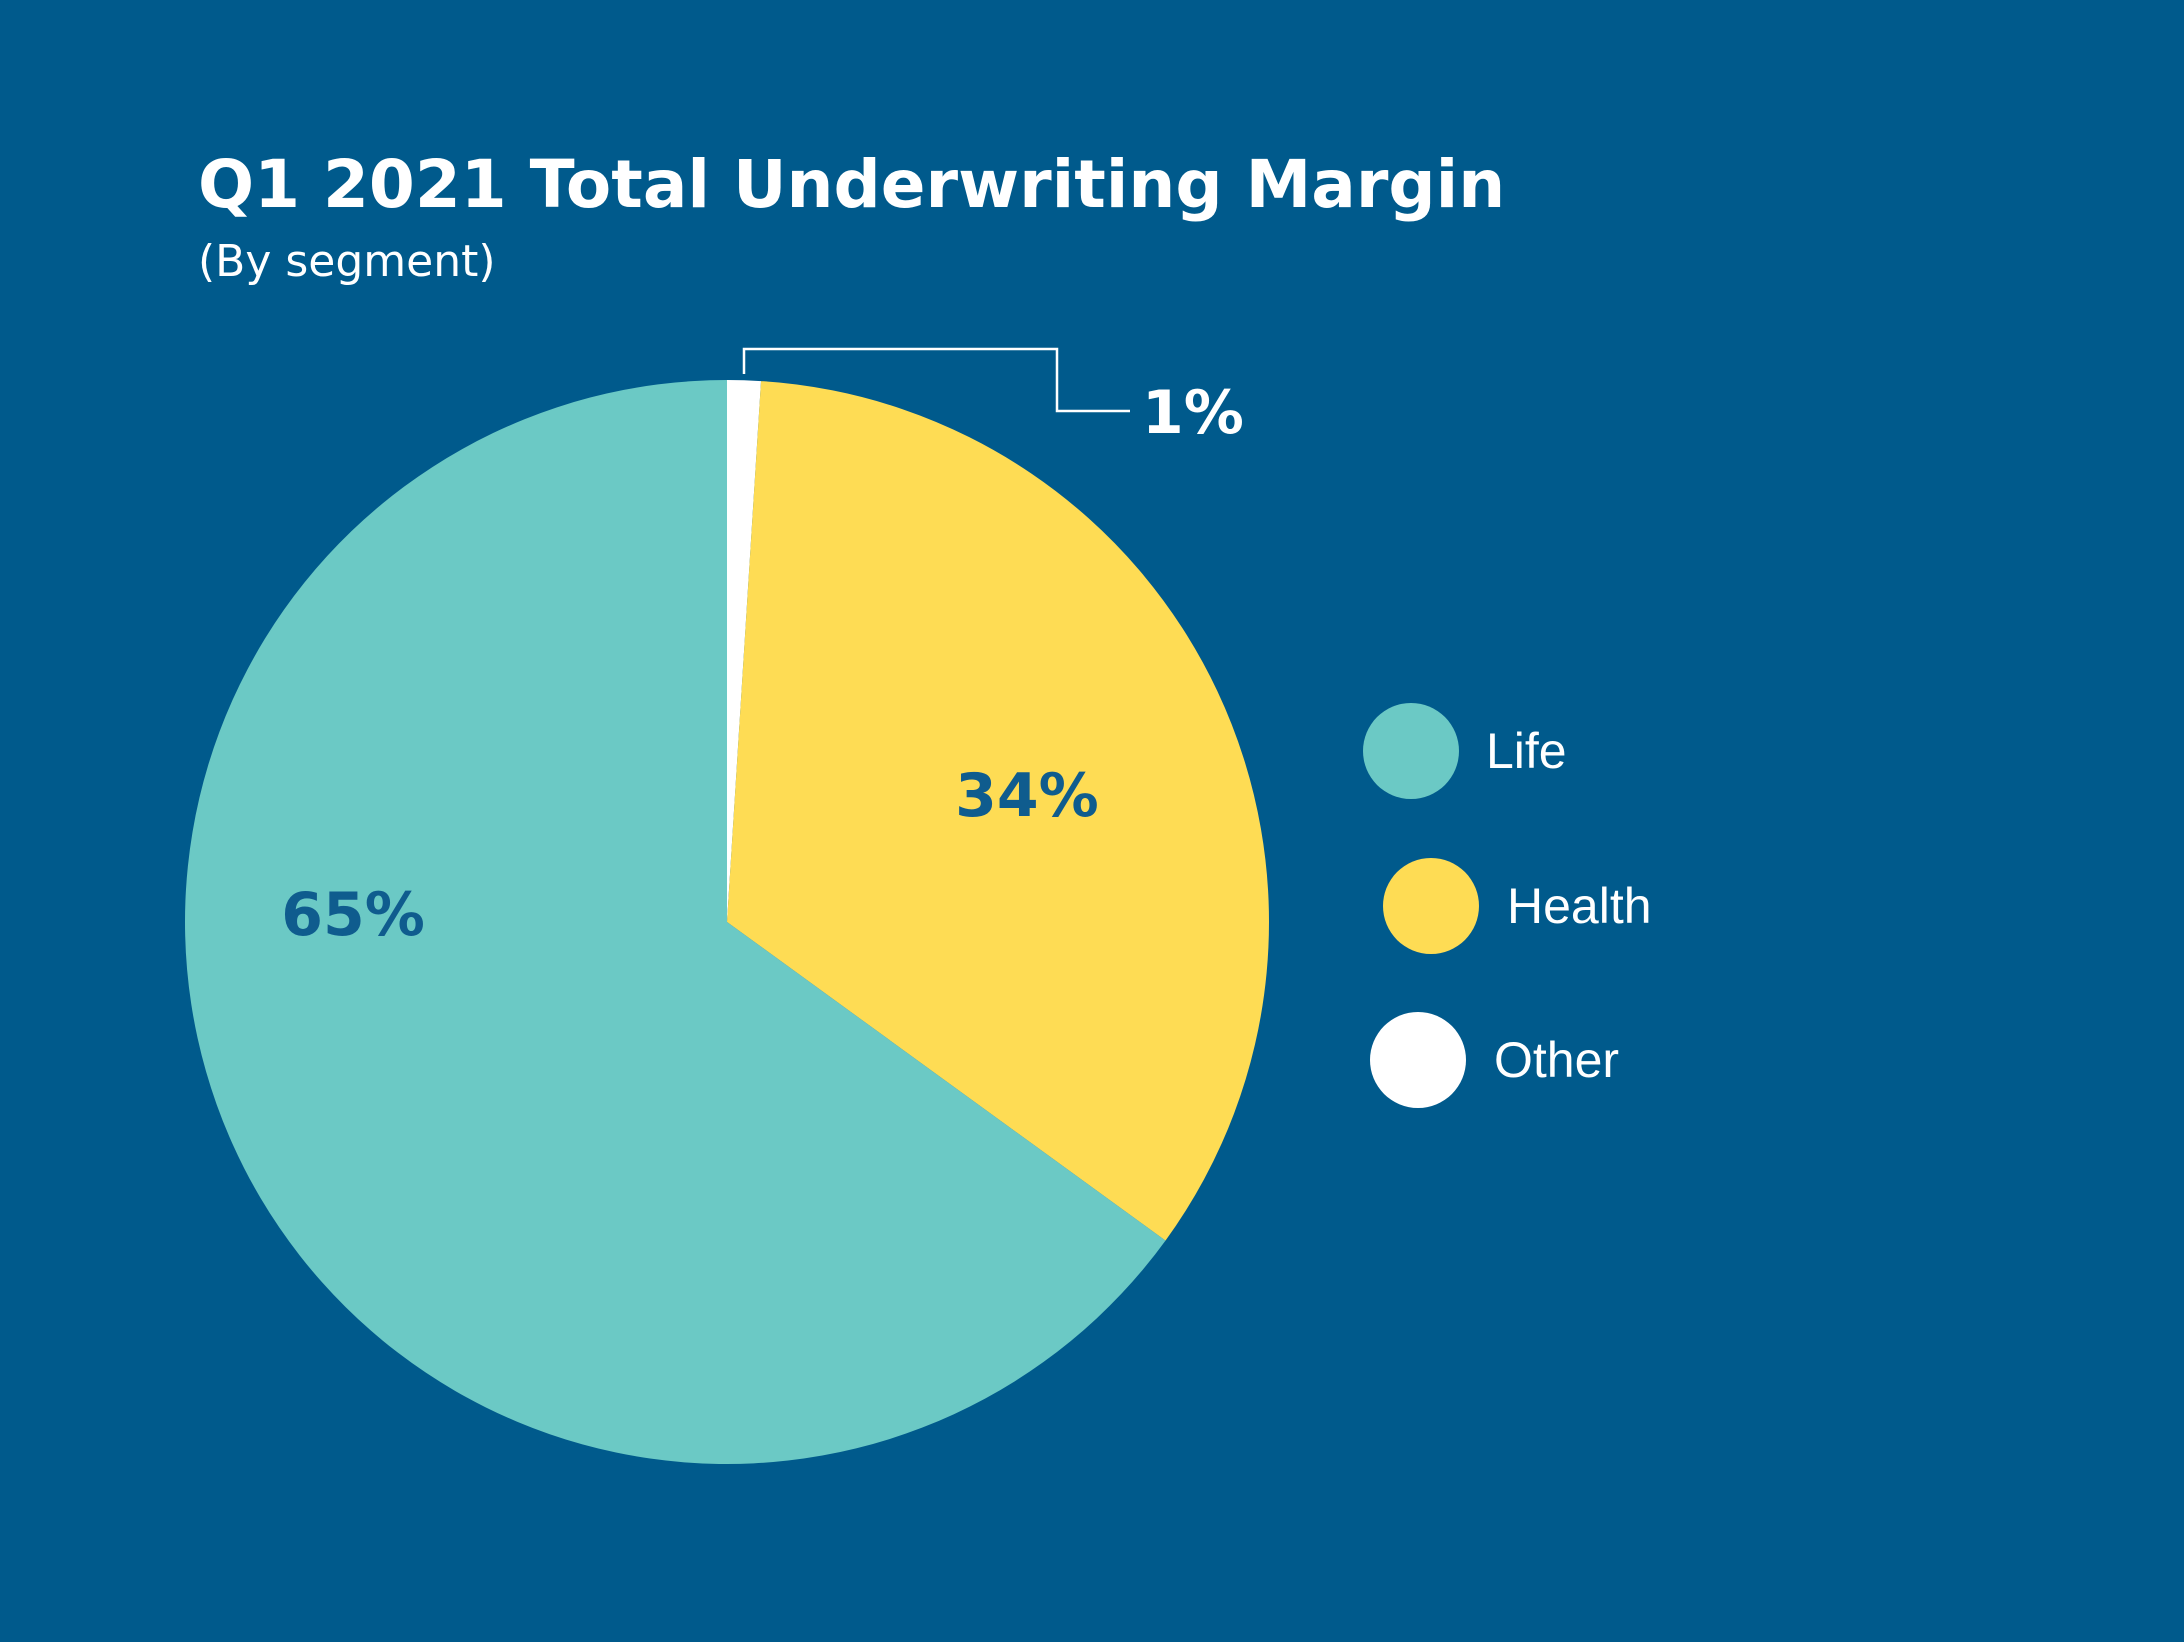 The image size is (2184, 1642). I want to click on legend-swatch-life, so click(1411, 751).